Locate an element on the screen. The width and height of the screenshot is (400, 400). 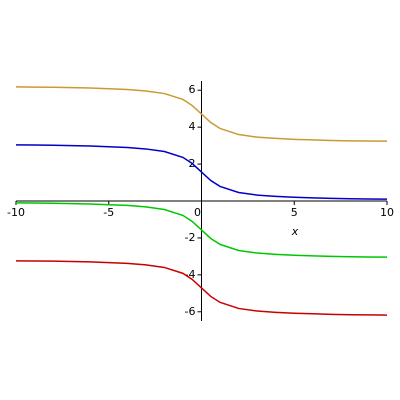
y-tick-label: -4 is located at coordinates (190, 274).